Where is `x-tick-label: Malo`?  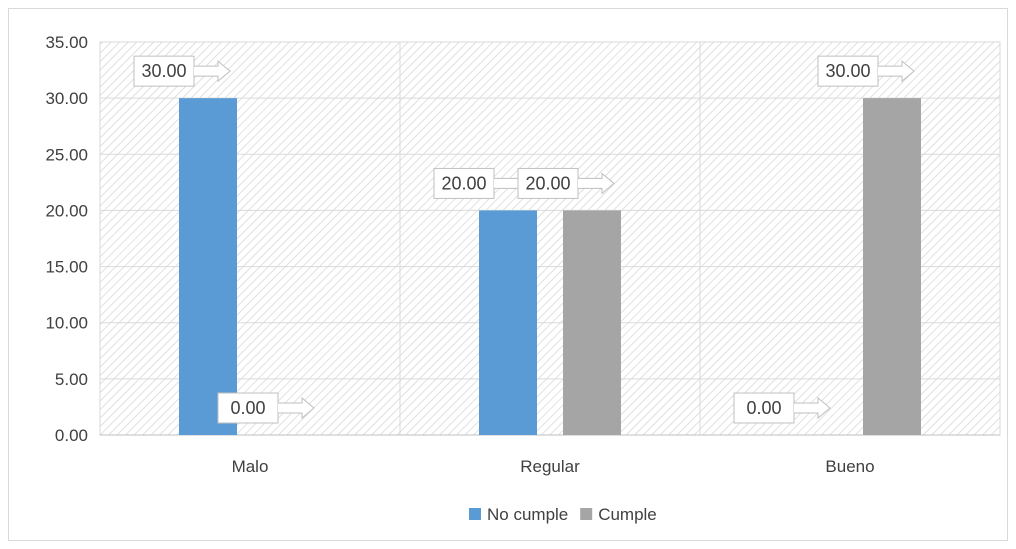 x-tick-label: Malo is located at coordinates (250, 466).